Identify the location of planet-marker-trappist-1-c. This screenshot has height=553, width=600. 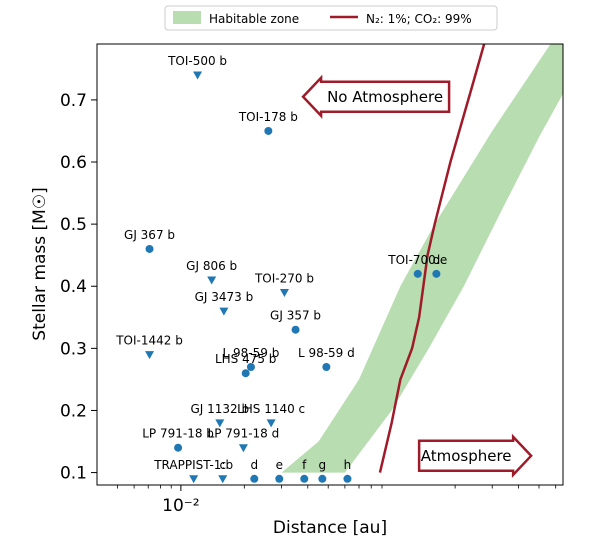
(223, 479).